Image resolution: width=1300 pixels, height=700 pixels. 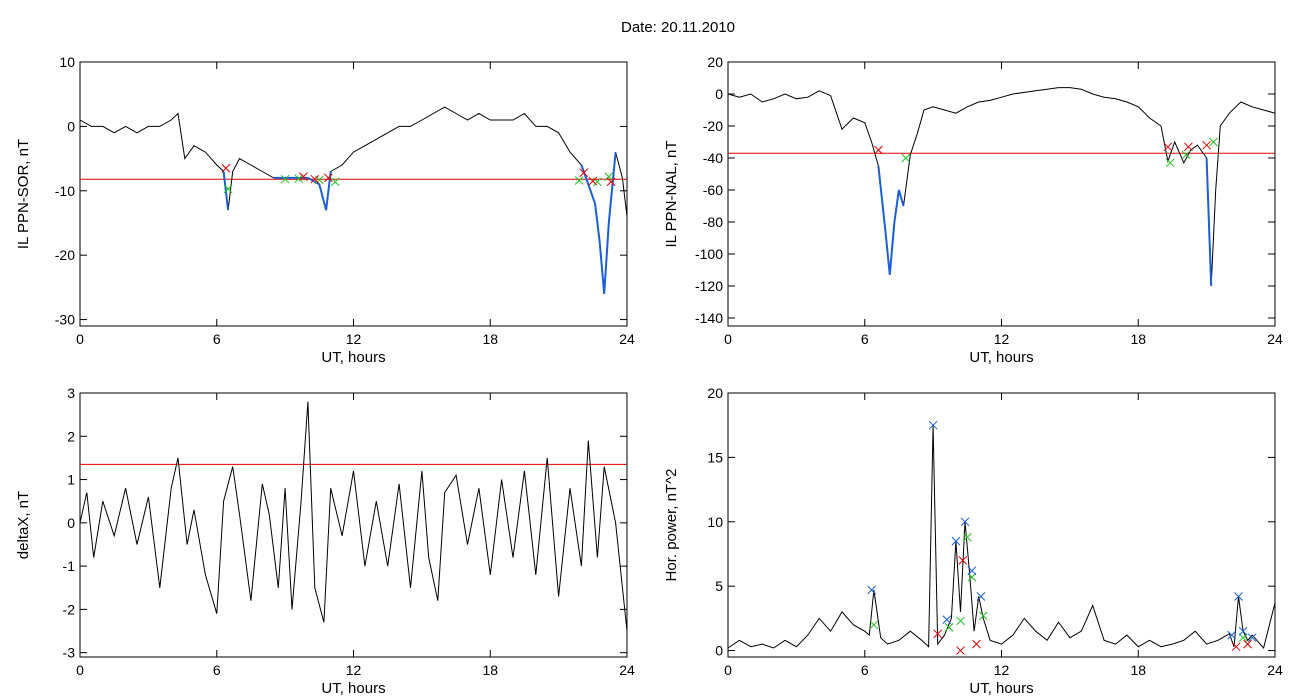 I want to click on y-tick-label: -100, so click(x=709, y=254).